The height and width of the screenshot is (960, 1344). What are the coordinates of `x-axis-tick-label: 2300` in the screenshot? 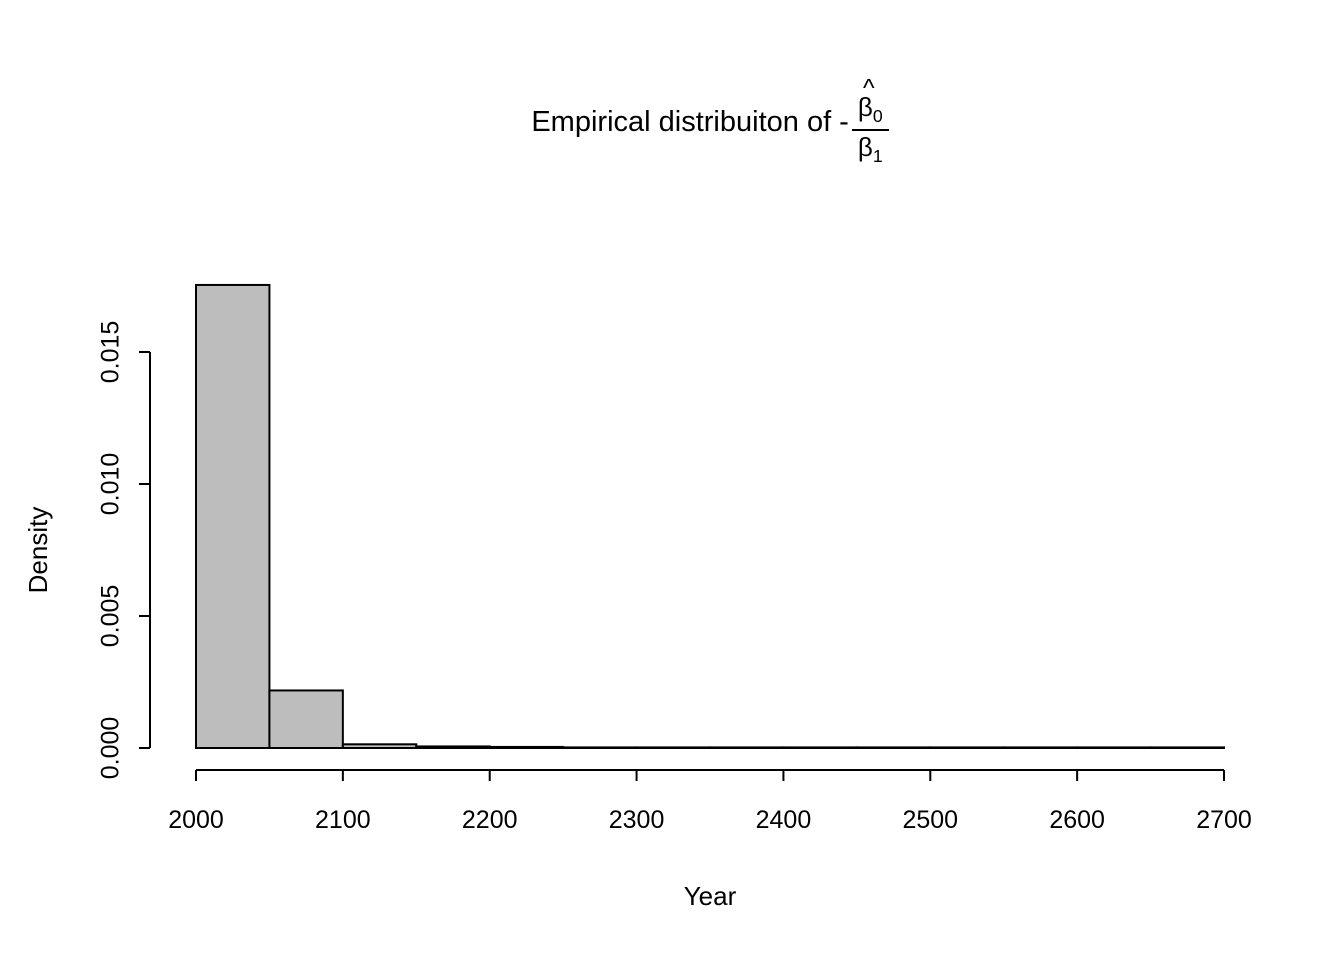 It's located at (637, 820).